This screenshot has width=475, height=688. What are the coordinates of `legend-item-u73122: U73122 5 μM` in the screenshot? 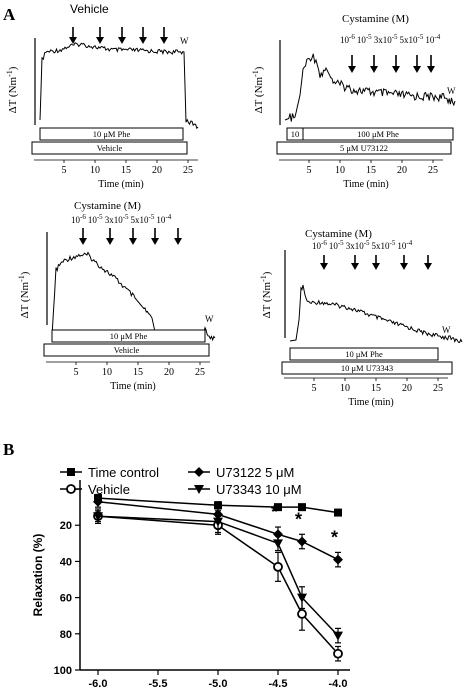 It's located at (241, 472).